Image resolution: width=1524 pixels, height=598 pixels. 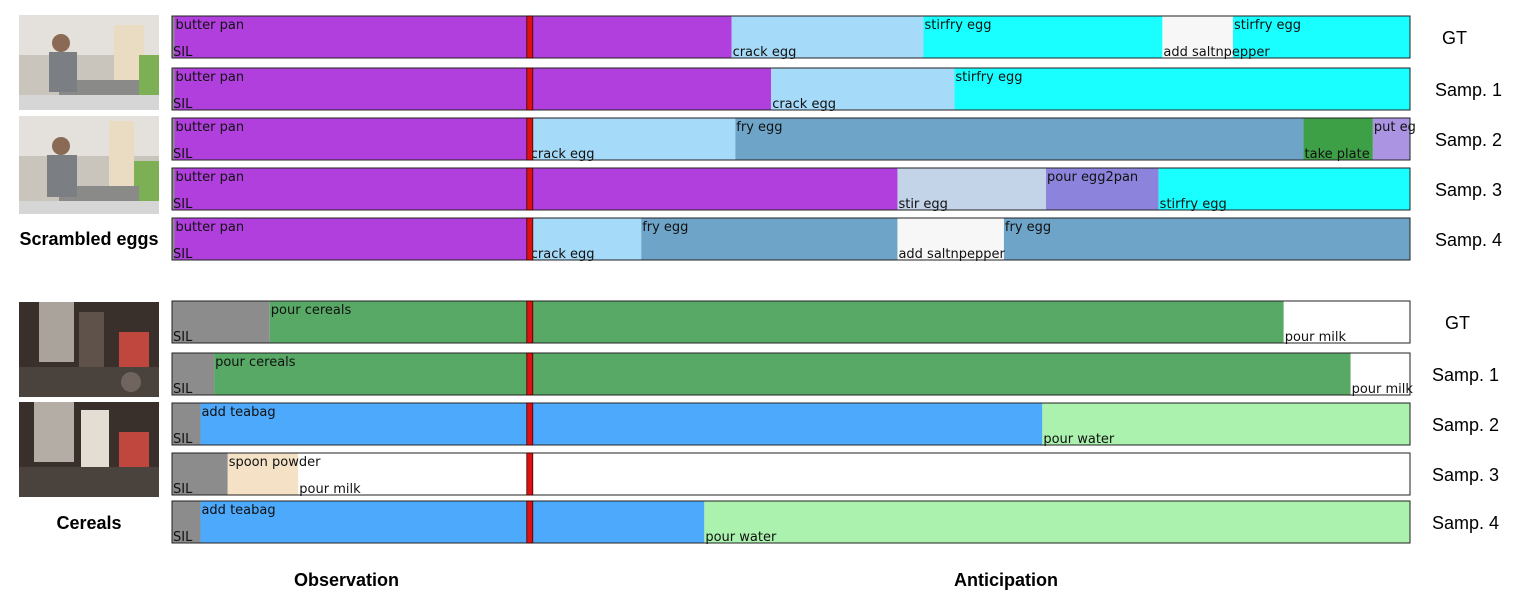 I want to click on segment-crack-egg, so click(x=632, y=139).